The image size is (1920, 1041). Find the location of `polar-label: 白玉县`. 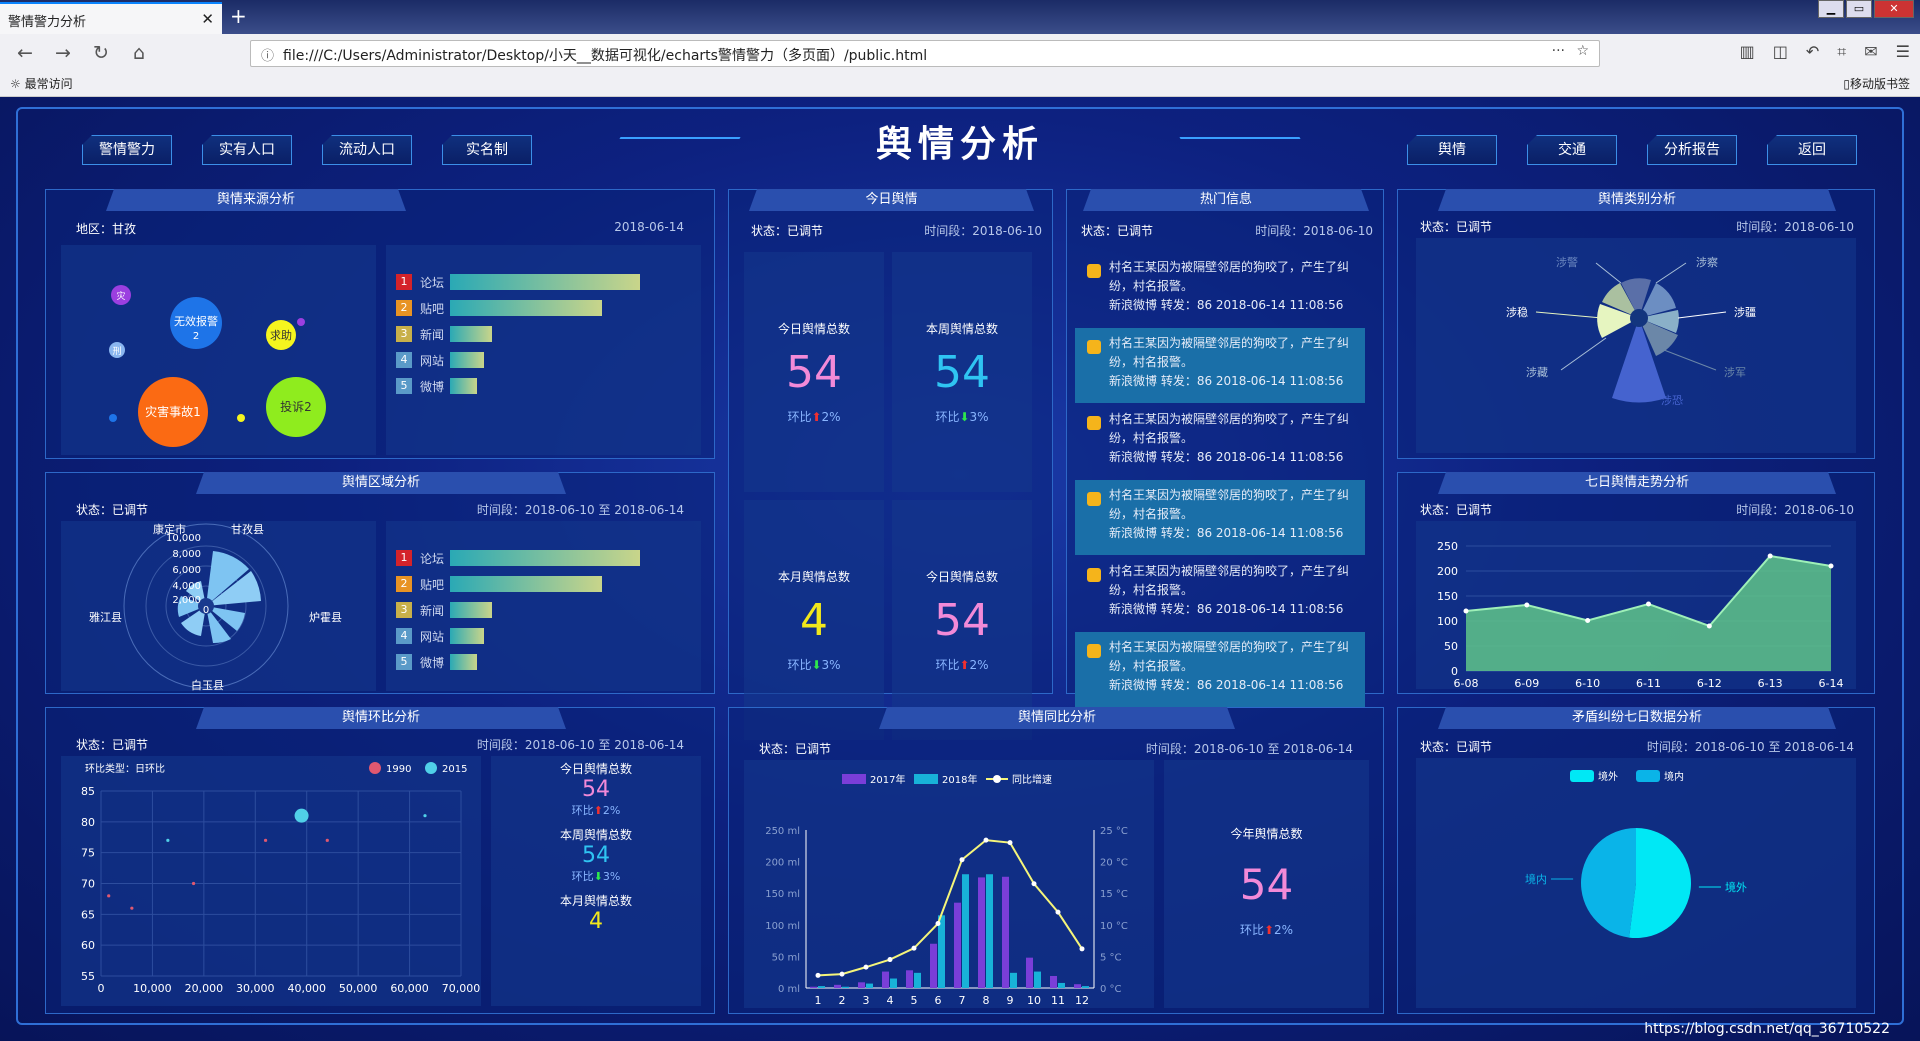

polar-label: 白玉县 is located at coordinates (207, 684).